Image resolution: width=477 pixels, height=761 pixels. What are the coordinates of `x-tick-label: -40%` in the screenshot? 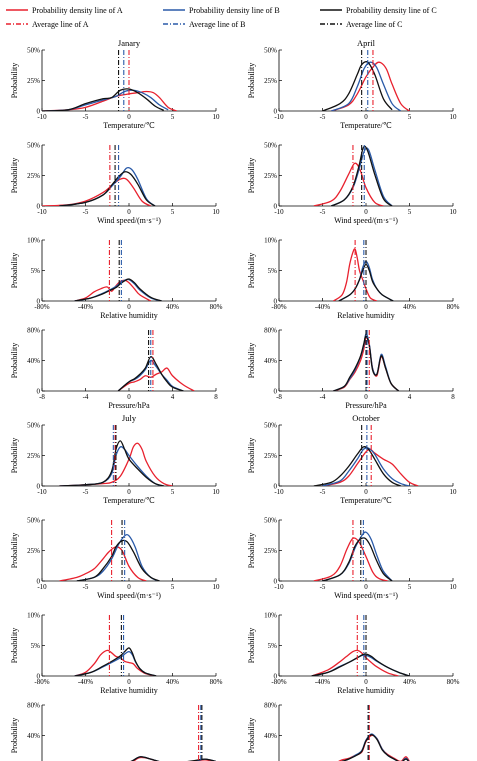 It's located at (322, 682).